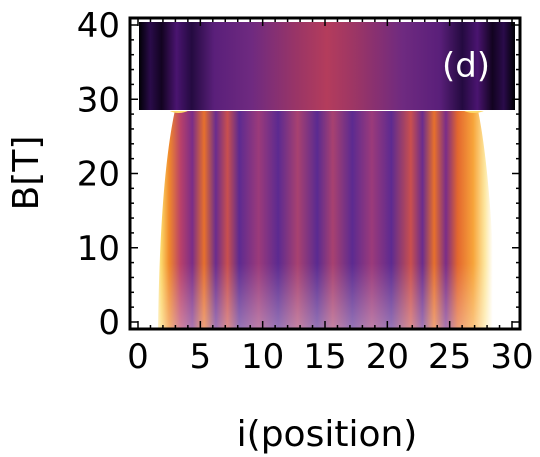  What do you see at coordinates (109, 323) in the screenshot?
I see `y-tick-label: 0` at bounding box center [109, 323].